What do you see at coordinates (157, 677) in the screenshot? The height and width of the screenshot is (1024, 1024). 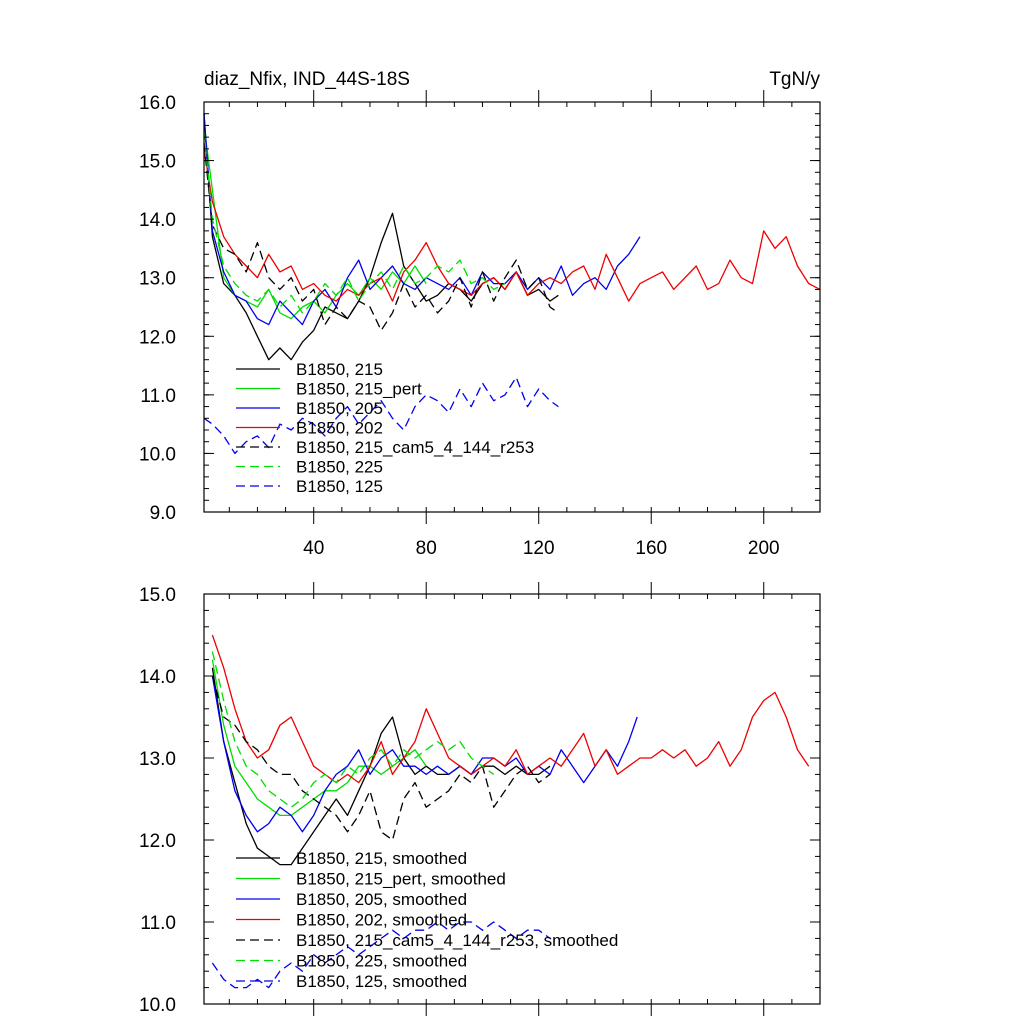 I see `bottom-y-tick-label: 14.0` at bounding box center [157, 677].